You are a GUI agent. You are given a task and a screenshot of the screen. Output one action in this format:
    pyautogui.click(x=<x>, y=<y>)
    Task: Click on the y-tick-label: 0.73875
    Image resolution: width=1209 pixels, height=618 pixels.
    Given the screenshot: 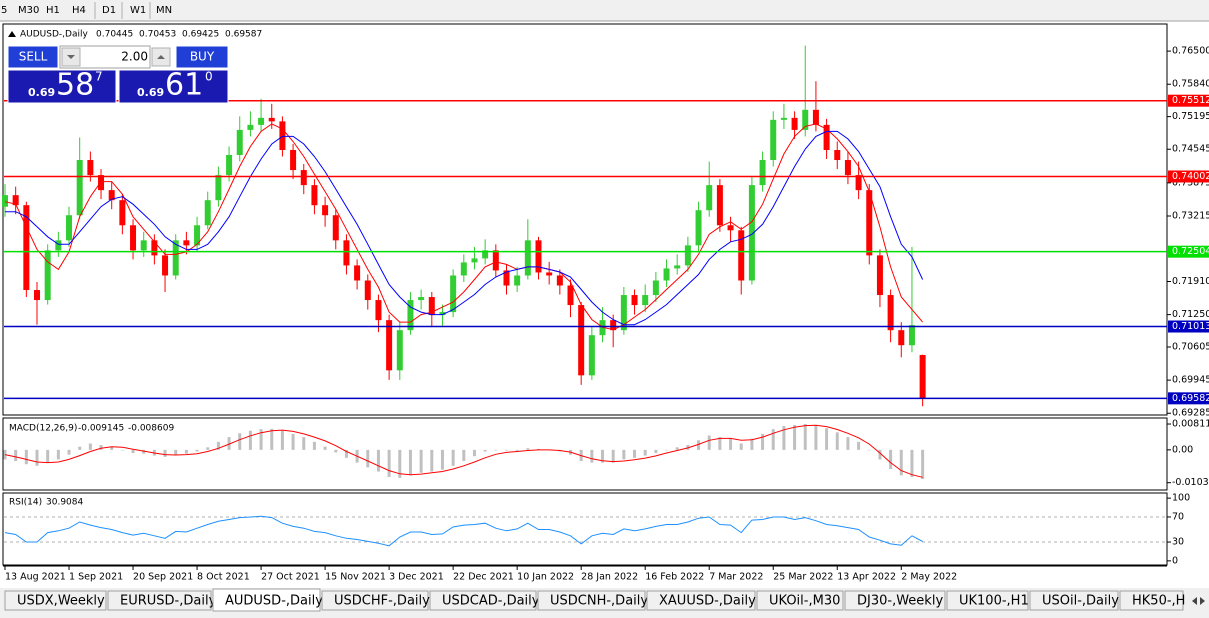 What is the action you would take?
    pyautogui.click(x=1190, y=182)
    